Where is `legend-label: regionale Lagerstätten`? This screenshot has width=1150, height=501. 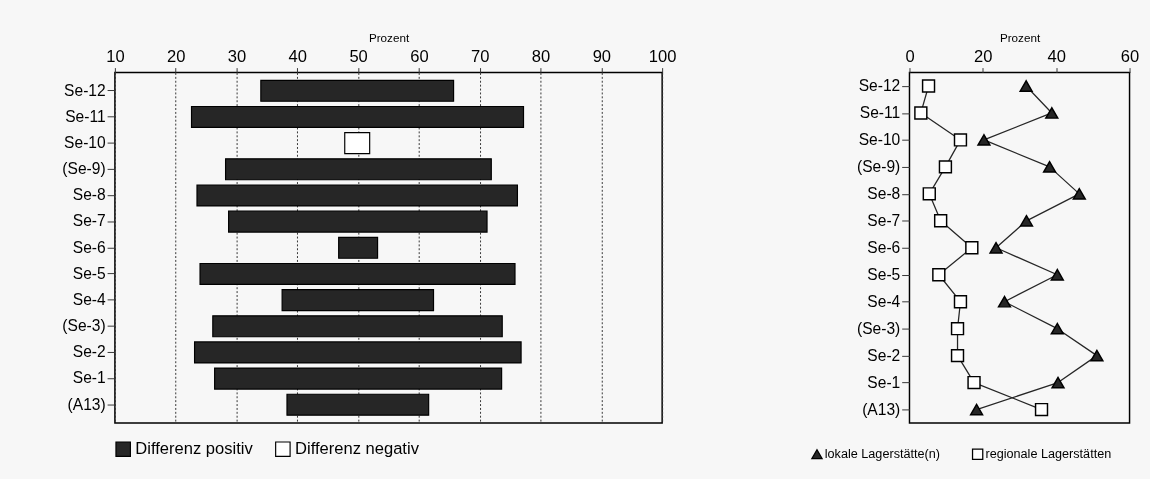 legend-label: regionale Lagerstätten is located at coordinates (1048, 454).